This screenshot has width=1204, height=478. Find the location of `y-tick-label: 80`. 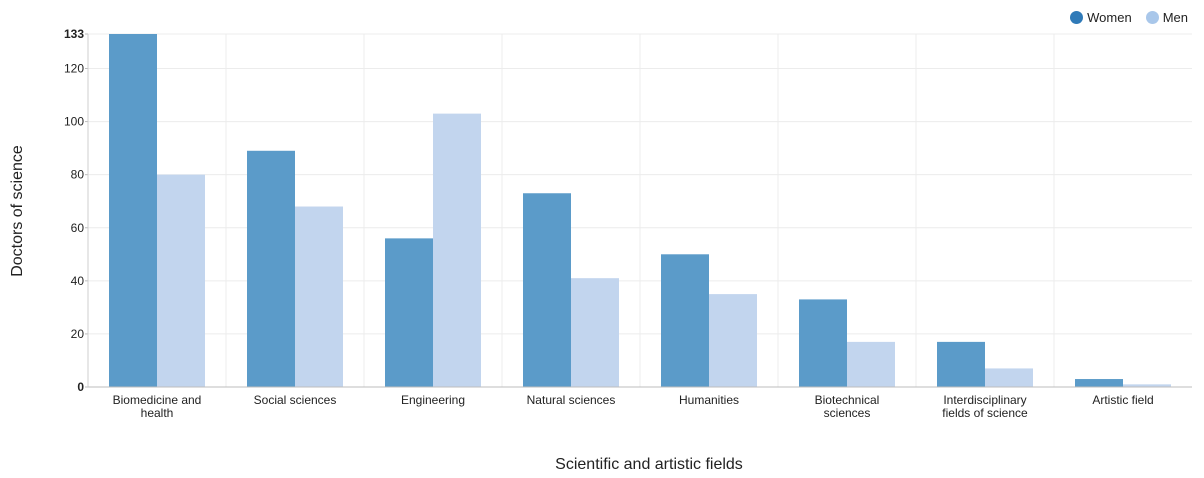

y-tick-label: 80 is located at coordinates (78, 175).